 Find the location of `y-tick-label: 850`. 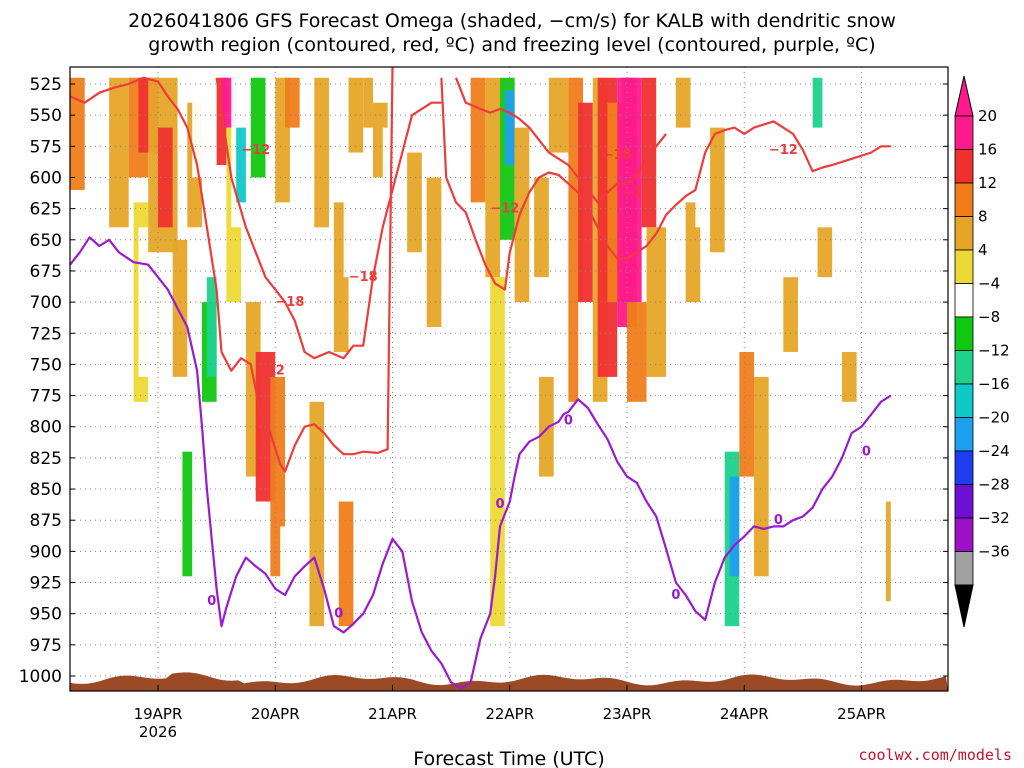

y-tick-label: 850 is located at coordinates (46, 490).